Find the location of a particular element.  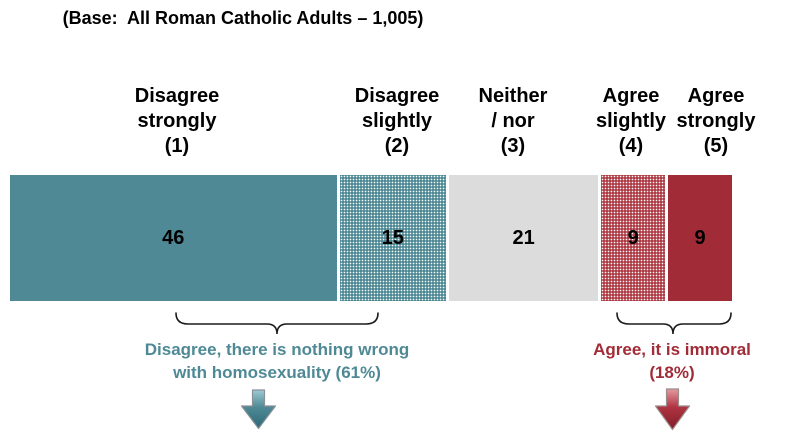

scale-label-line: / nor is located at coordinates (513, 121).